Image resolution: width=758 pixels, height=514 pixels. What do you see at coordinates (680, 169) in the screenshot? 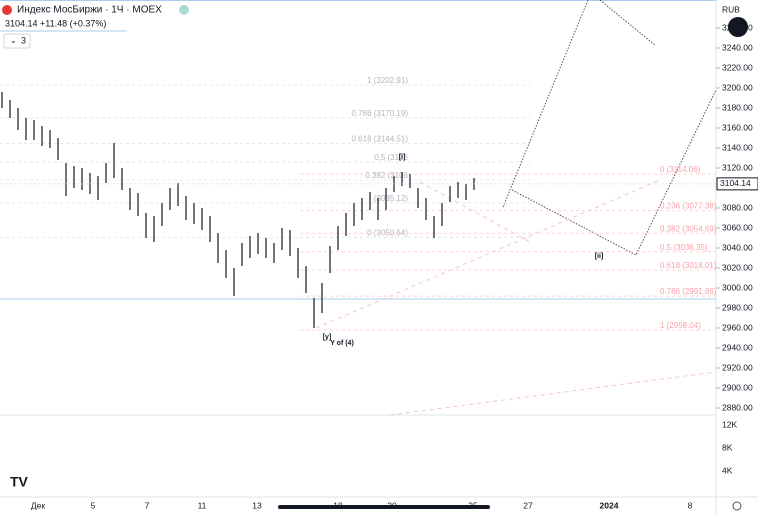
I see `fib-label: 0 (3114.06)` at bounding box center [680, 169].